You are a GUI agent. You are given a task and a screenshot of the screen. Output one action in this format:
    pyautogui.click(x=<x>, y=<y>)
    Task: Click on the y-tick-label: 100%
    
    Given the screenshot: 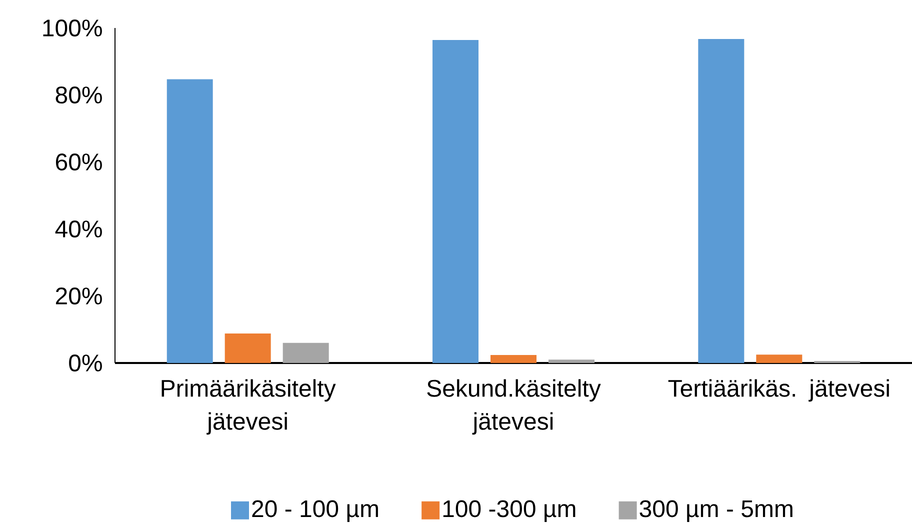 What is the action you would take?
    pyautogui.click(x=72, y=28)
    